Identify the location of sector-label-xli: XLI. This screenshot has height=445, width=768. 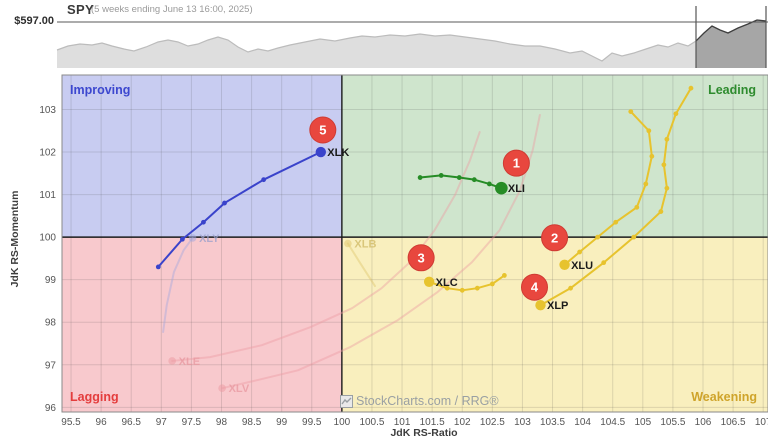
(516, 189).